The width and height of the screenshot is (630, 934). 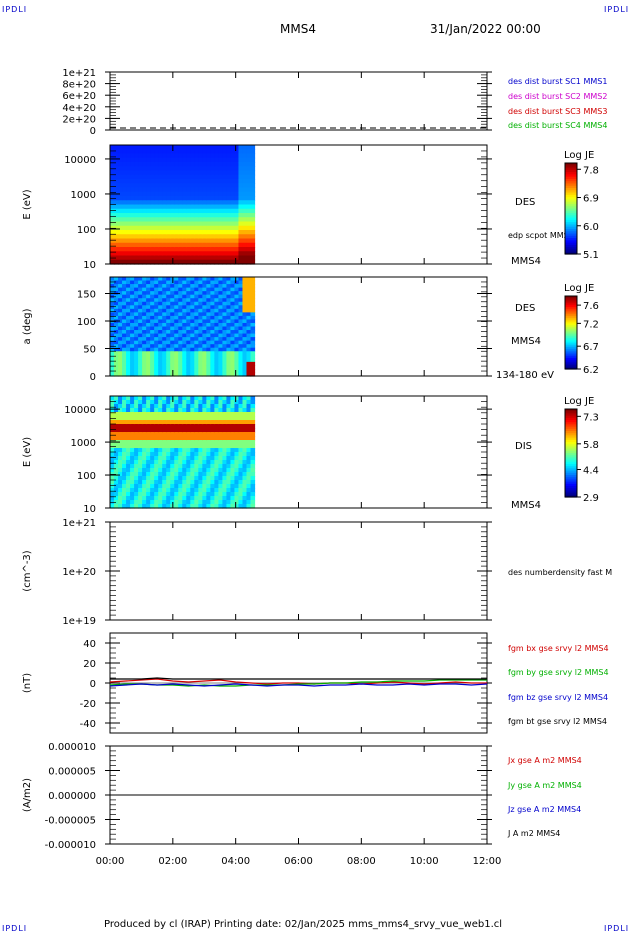 I want to click on dis-energy-colorbar-tick: 5.8, so click(x=591, y=445).